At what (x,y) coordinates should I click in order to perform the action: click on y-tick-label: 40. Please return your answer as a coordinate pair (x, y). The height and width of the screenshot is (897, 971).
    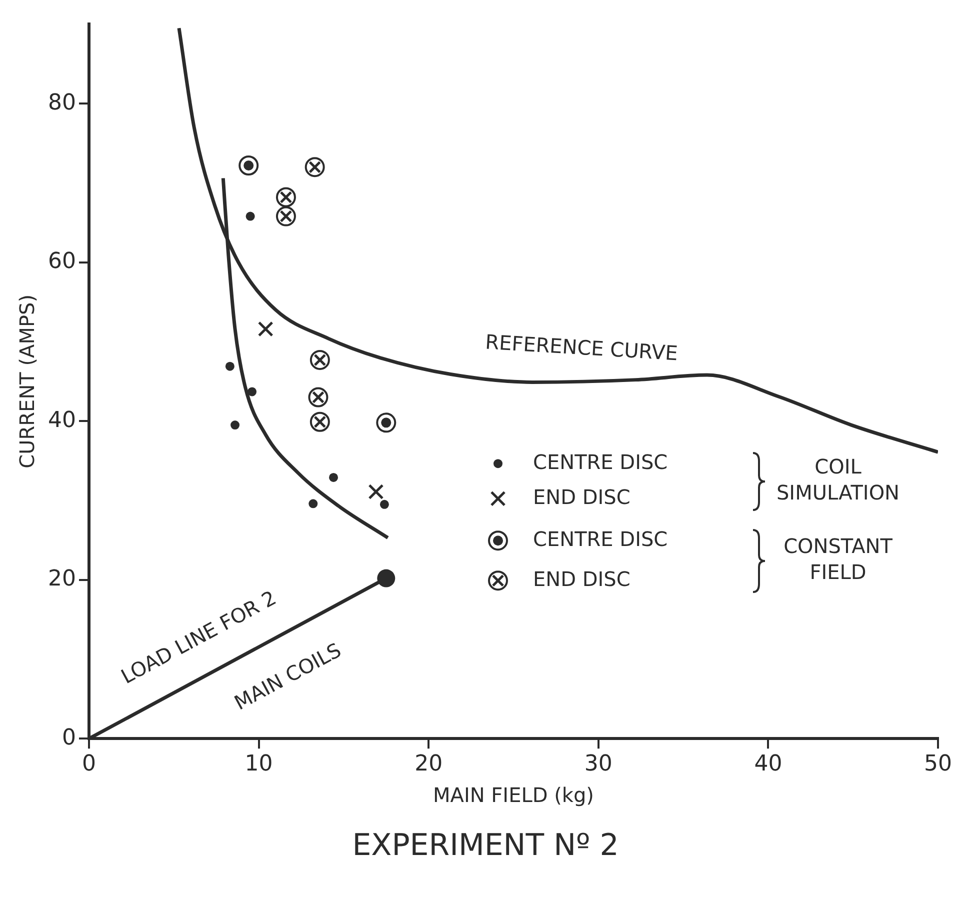
    Looking at the image, I should click on (62, 420).